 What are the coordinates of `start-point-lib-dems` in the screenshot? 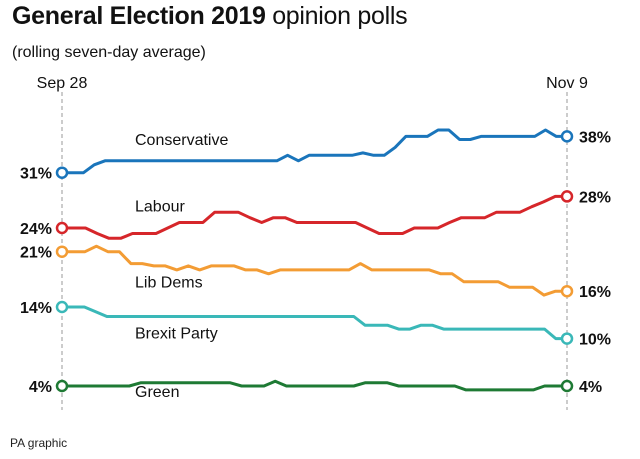 It's located at (62, 251).